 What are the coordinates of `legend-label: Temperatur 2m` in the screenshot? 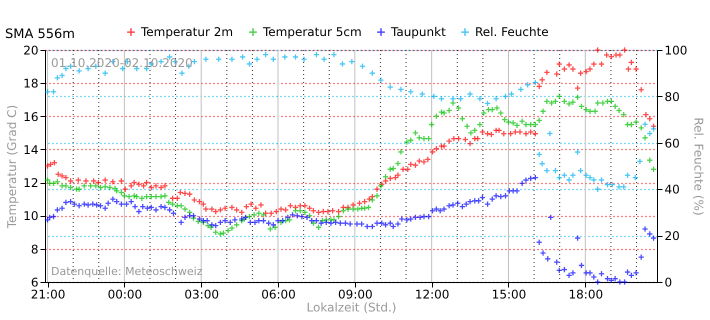 It's located at (187, 32).